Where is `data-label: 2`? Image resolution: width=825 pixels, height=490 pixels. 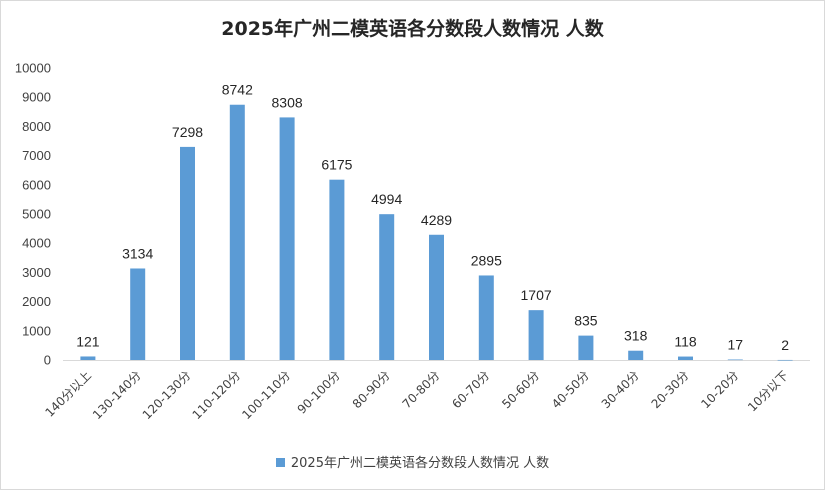
data-label: 2 is located at coordinates (785, 345).